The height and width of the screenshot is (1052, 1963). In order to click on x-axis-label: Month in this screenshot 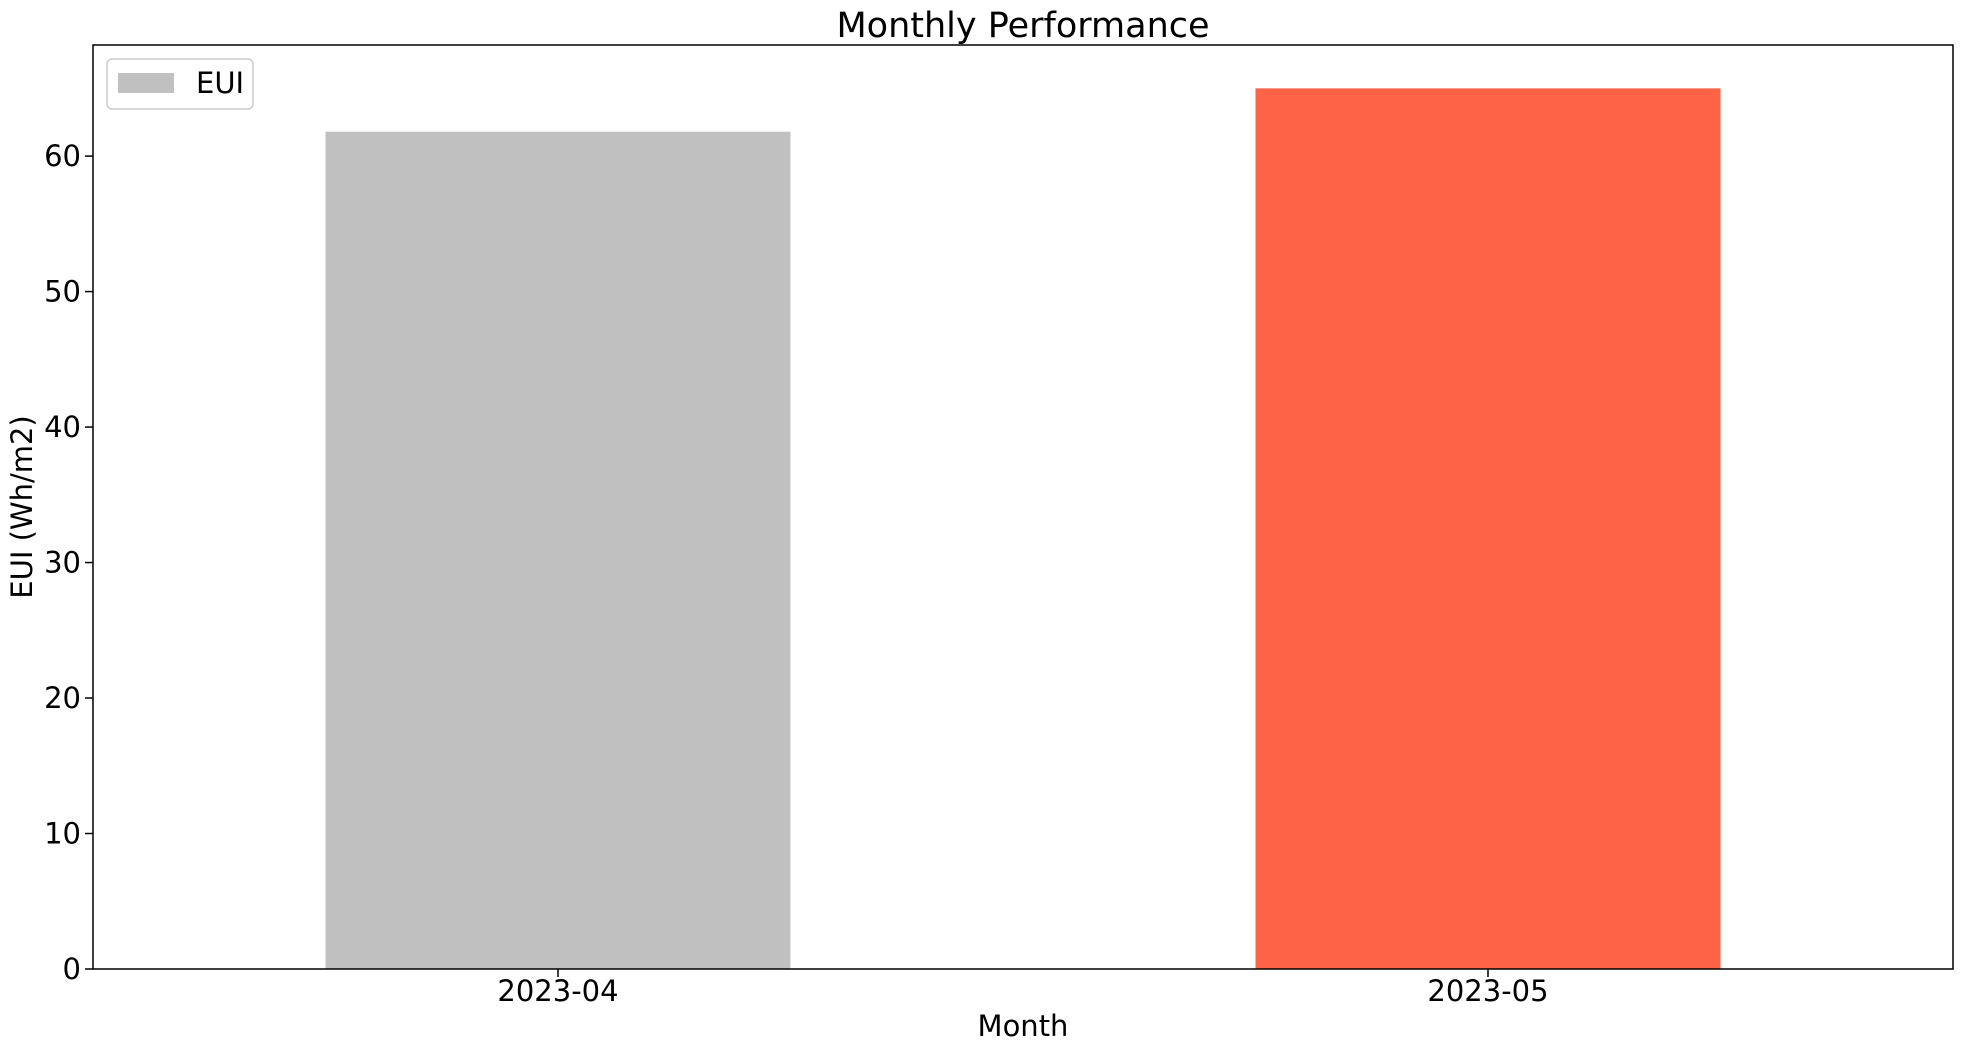, I will do `click(1023, 1026)`.